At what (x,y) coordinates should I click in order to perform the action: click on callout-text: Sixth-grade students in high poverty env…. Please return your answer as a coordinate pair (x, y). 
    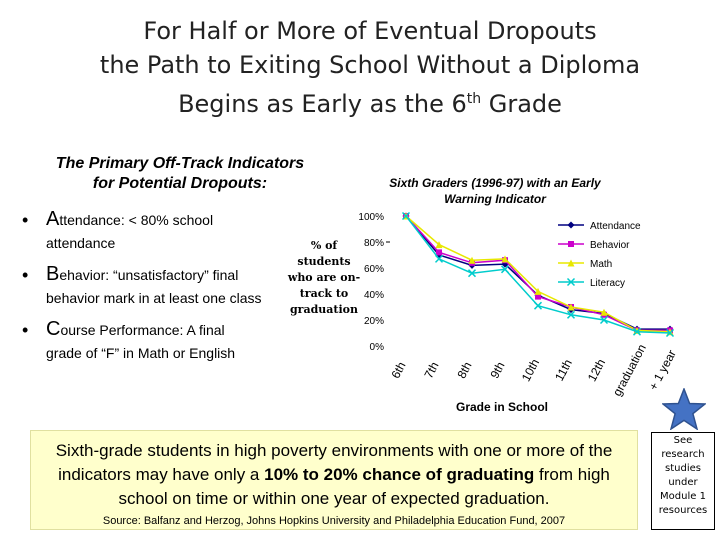
    Looking at the image, I should click on (334, 475).